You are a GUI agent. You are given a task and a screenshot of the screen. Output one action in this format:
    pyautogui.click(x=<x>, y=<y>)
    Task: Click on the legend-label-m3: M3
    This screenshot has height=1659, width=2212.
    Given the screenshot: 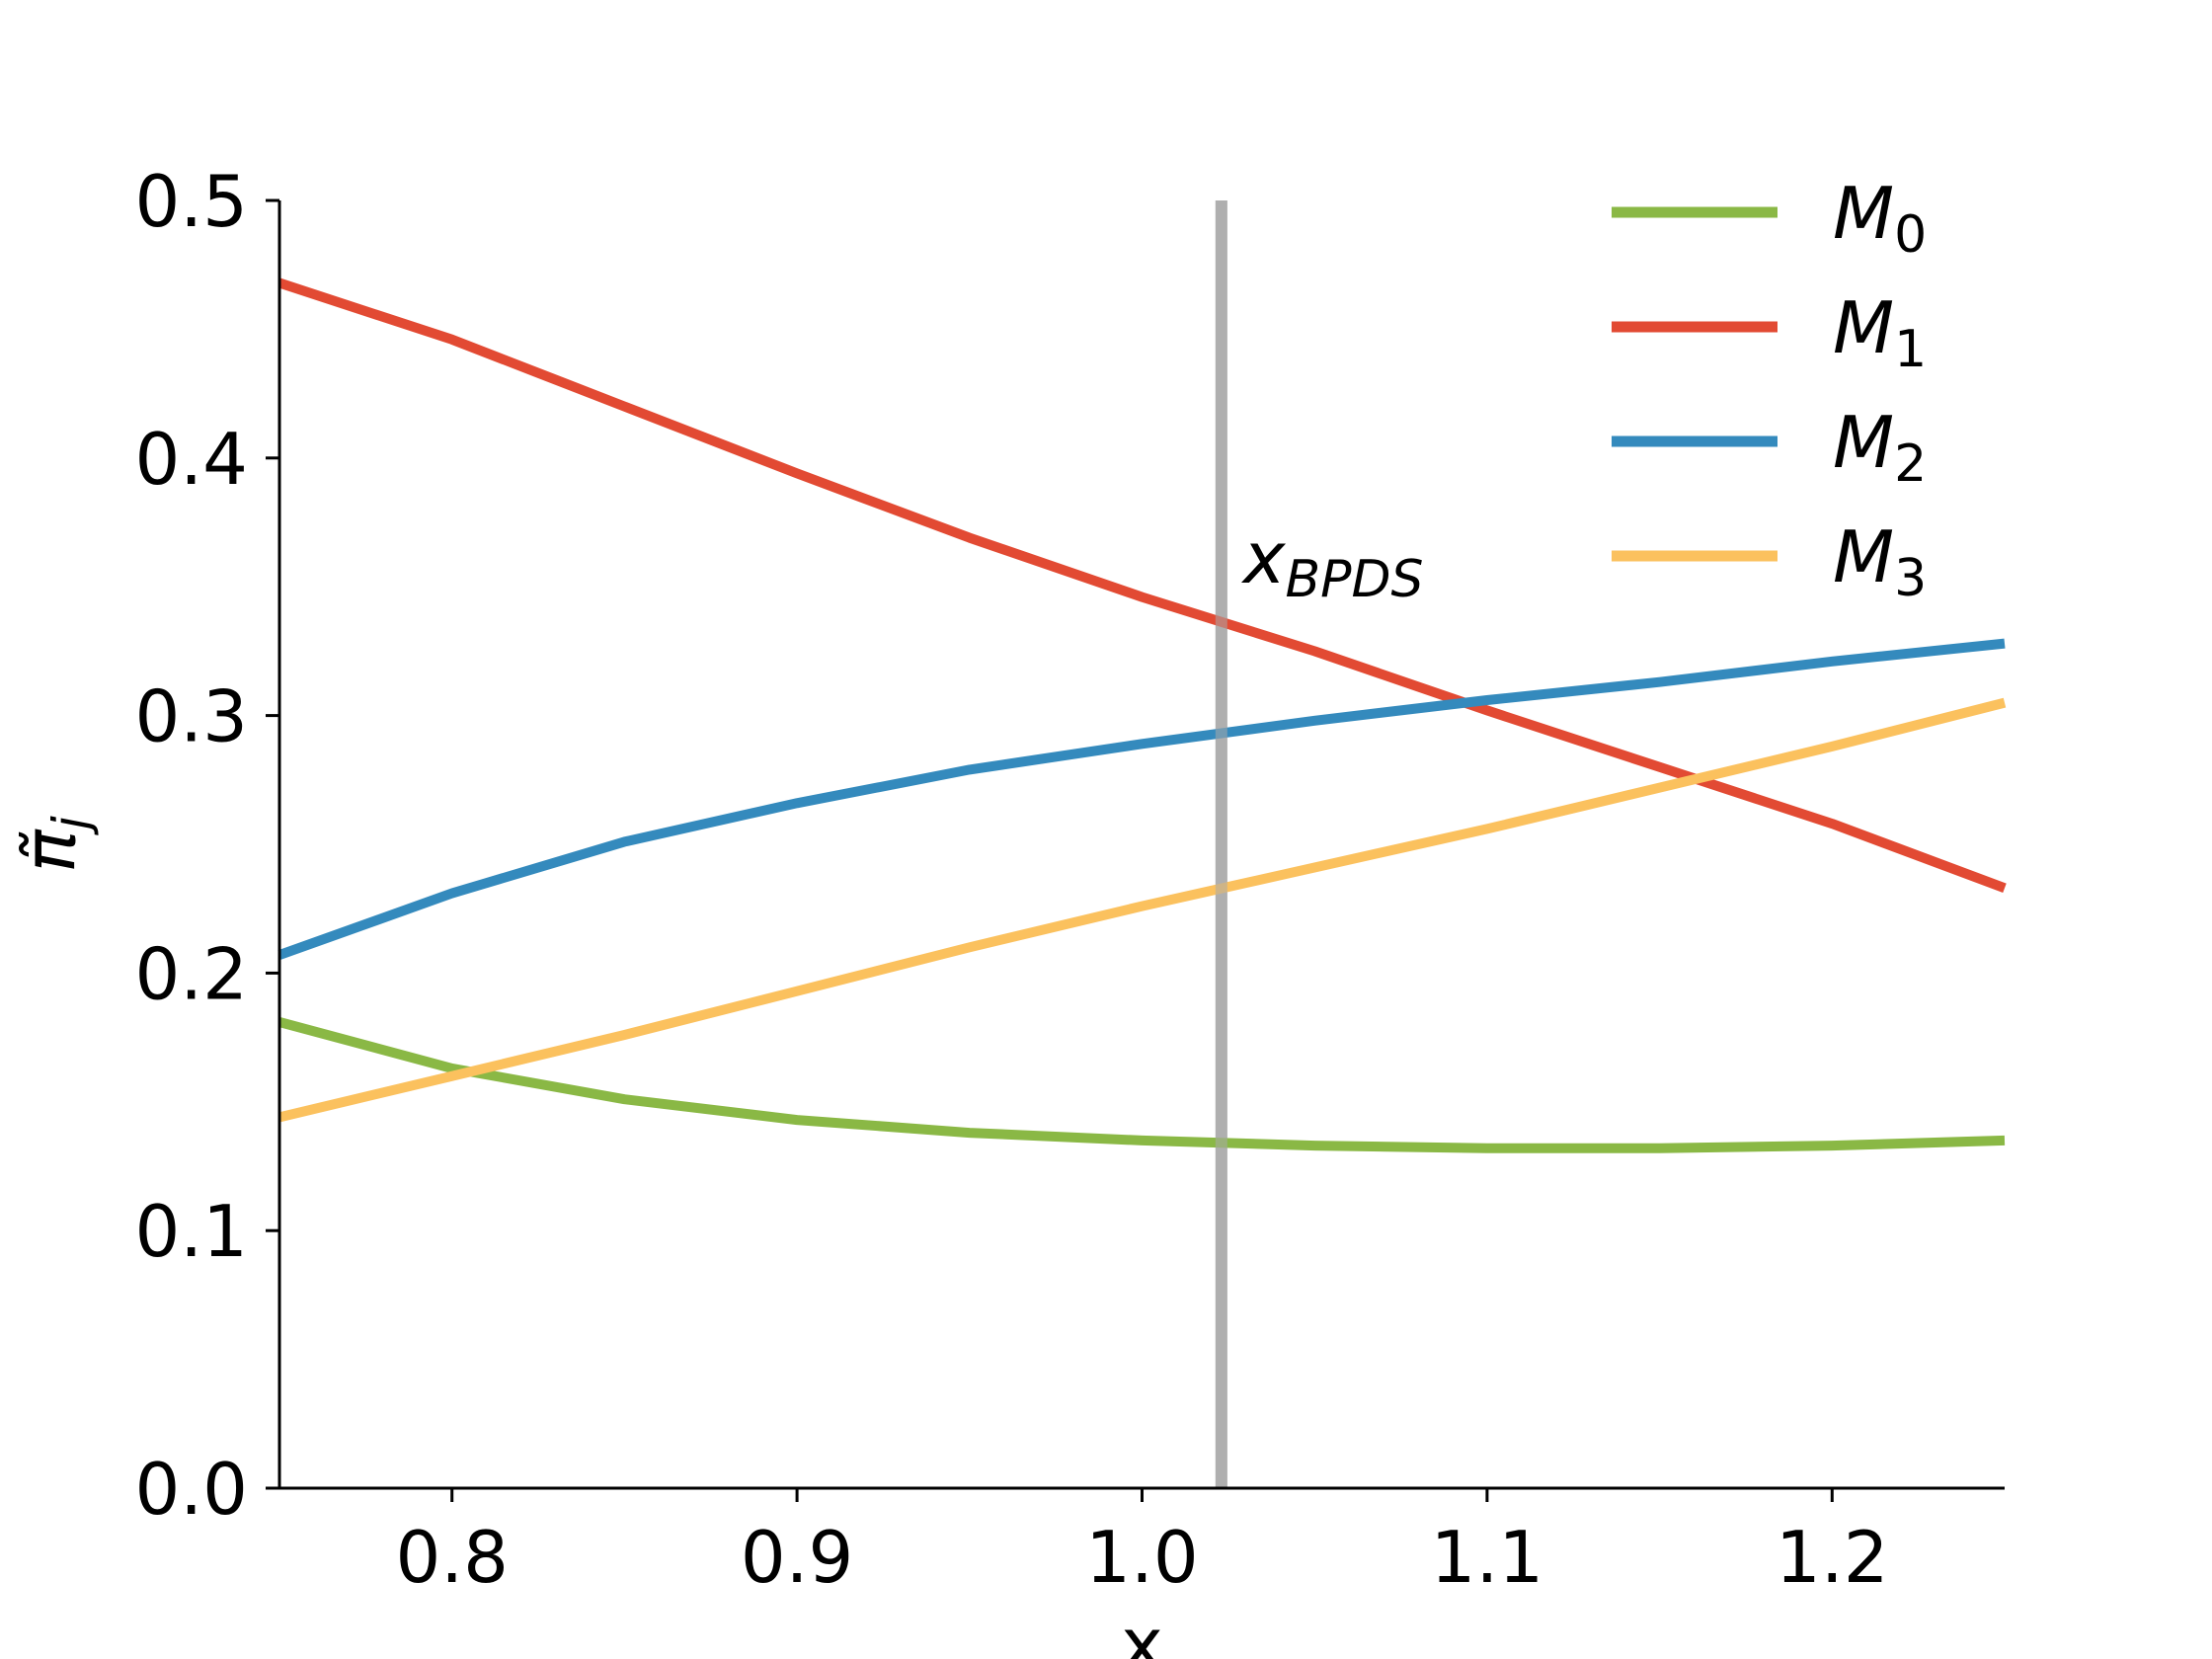 What is the action you would take?
    pyautogui.click(x=1880, y=561)
    